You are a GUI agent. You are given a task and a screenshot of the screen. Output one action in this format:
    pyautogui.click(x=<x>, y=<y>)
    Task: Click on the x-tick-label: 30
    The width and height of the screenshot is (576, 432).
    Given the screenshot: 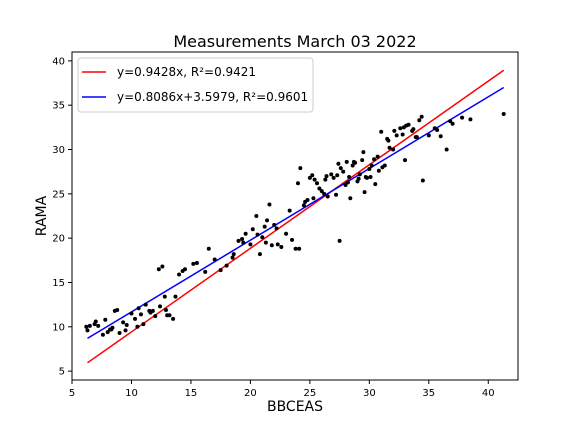 What is the action you would take?
    pyautogui.click(x=369, y=393)
    